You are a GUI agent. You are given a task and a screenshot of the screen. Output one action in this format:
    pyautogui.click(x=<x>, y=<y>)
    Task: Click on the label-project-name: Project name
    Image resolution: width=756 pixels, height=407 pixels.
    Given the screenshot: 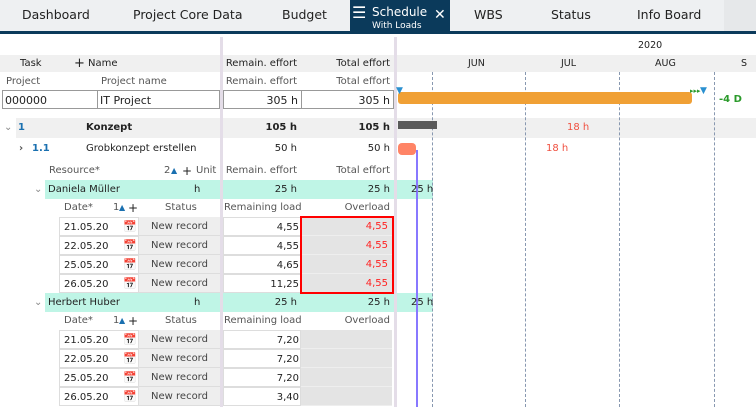 What is the action you would take?
    pyautogui.click(x=134, y=81)
    